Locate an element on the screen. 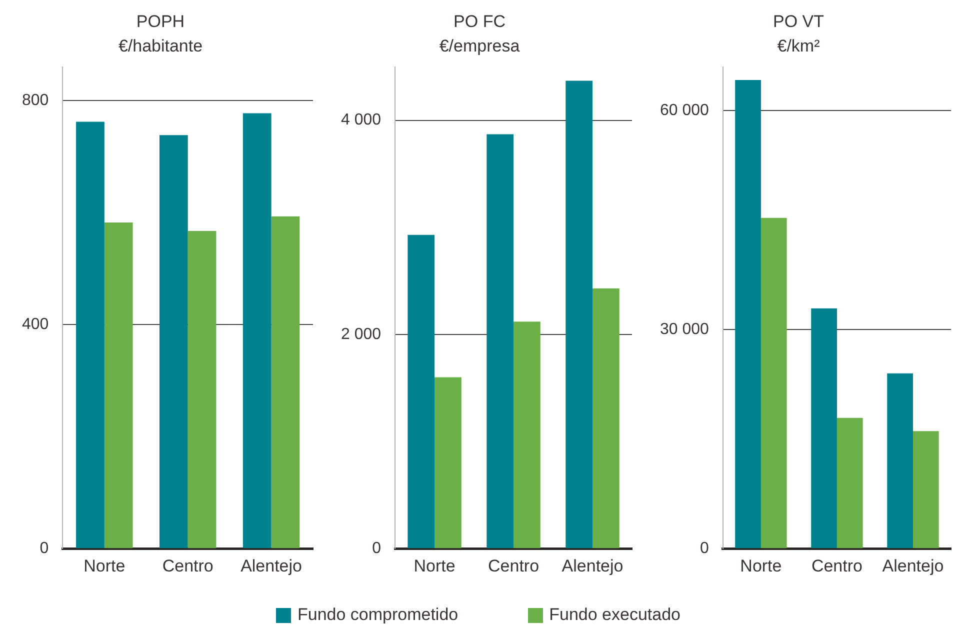 The image size is (957, 637). legend-label: Fundo comprometido is located at coordinates (377, 615).